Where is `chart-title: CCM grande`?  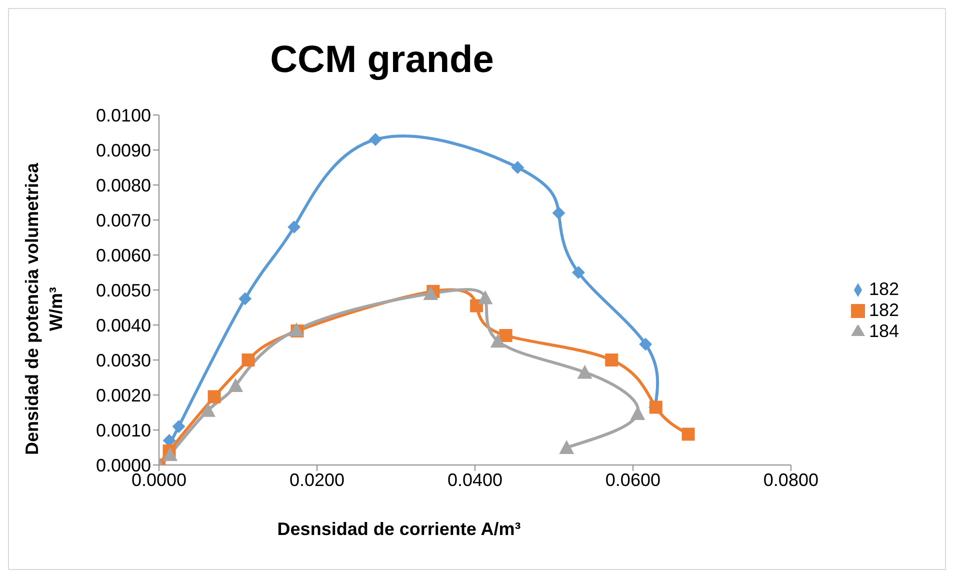 chart-title: CCM grande is located at coordinates (382, 60).